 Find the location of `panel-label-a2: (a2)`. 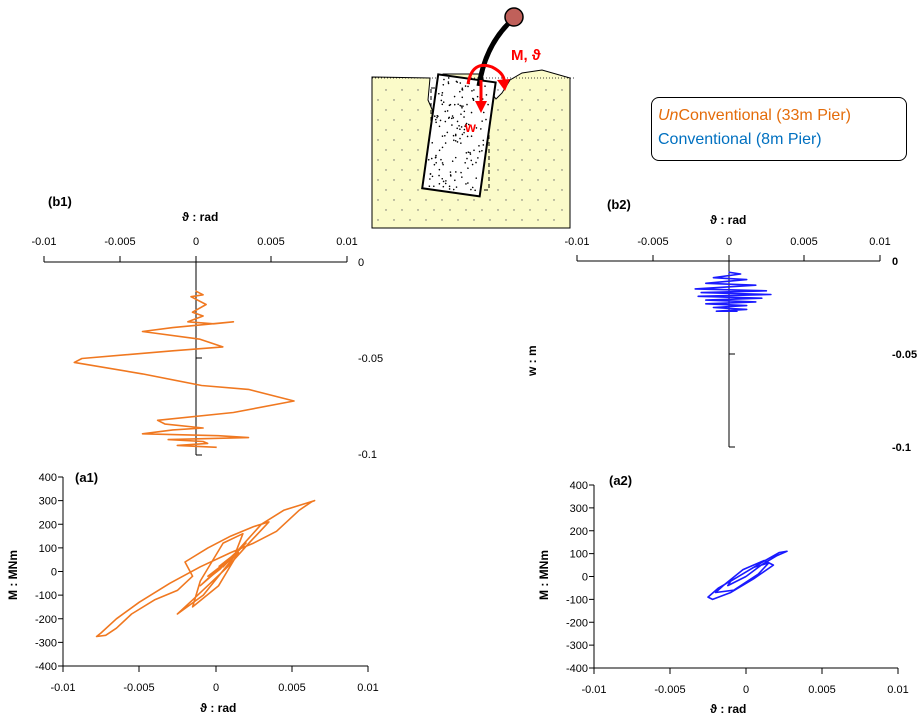

panel-label-a2: (a2) is located at coordinates (620, 480).